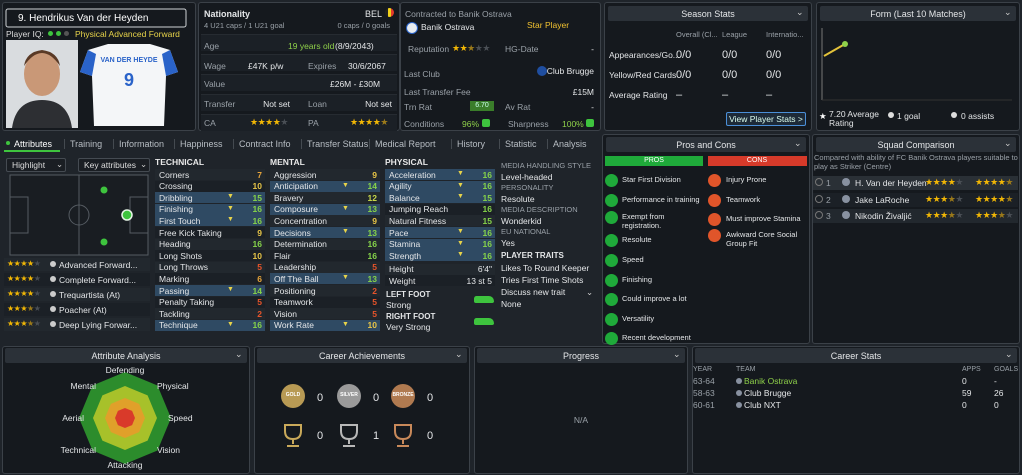 This screenshot has height=475, width=1022. Describe the element at coordinates (125, 418) in the screenshot. I see `radar-band` at that location.